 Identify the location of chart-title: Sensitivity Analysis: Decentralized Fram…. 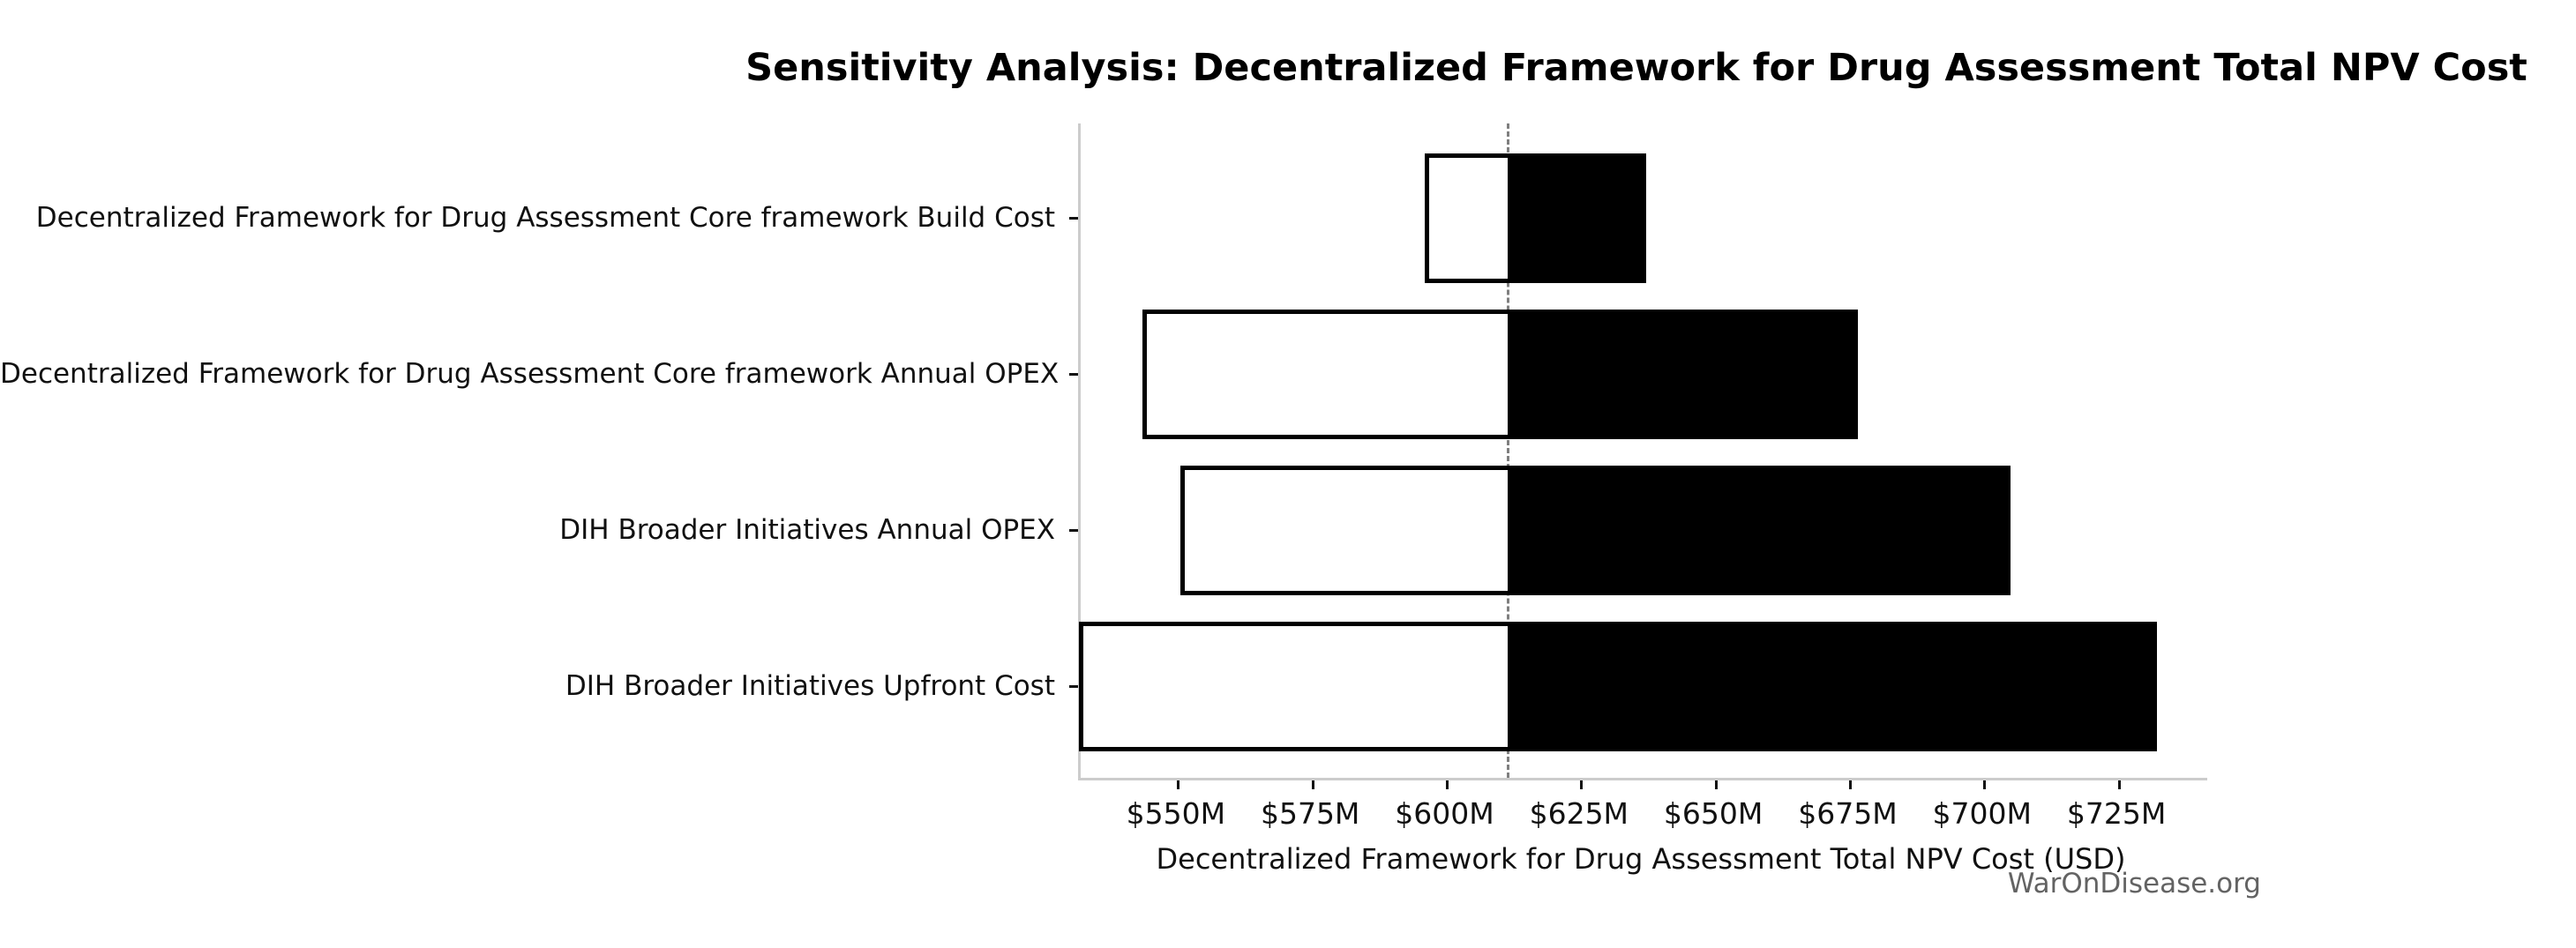
(1636, 68).